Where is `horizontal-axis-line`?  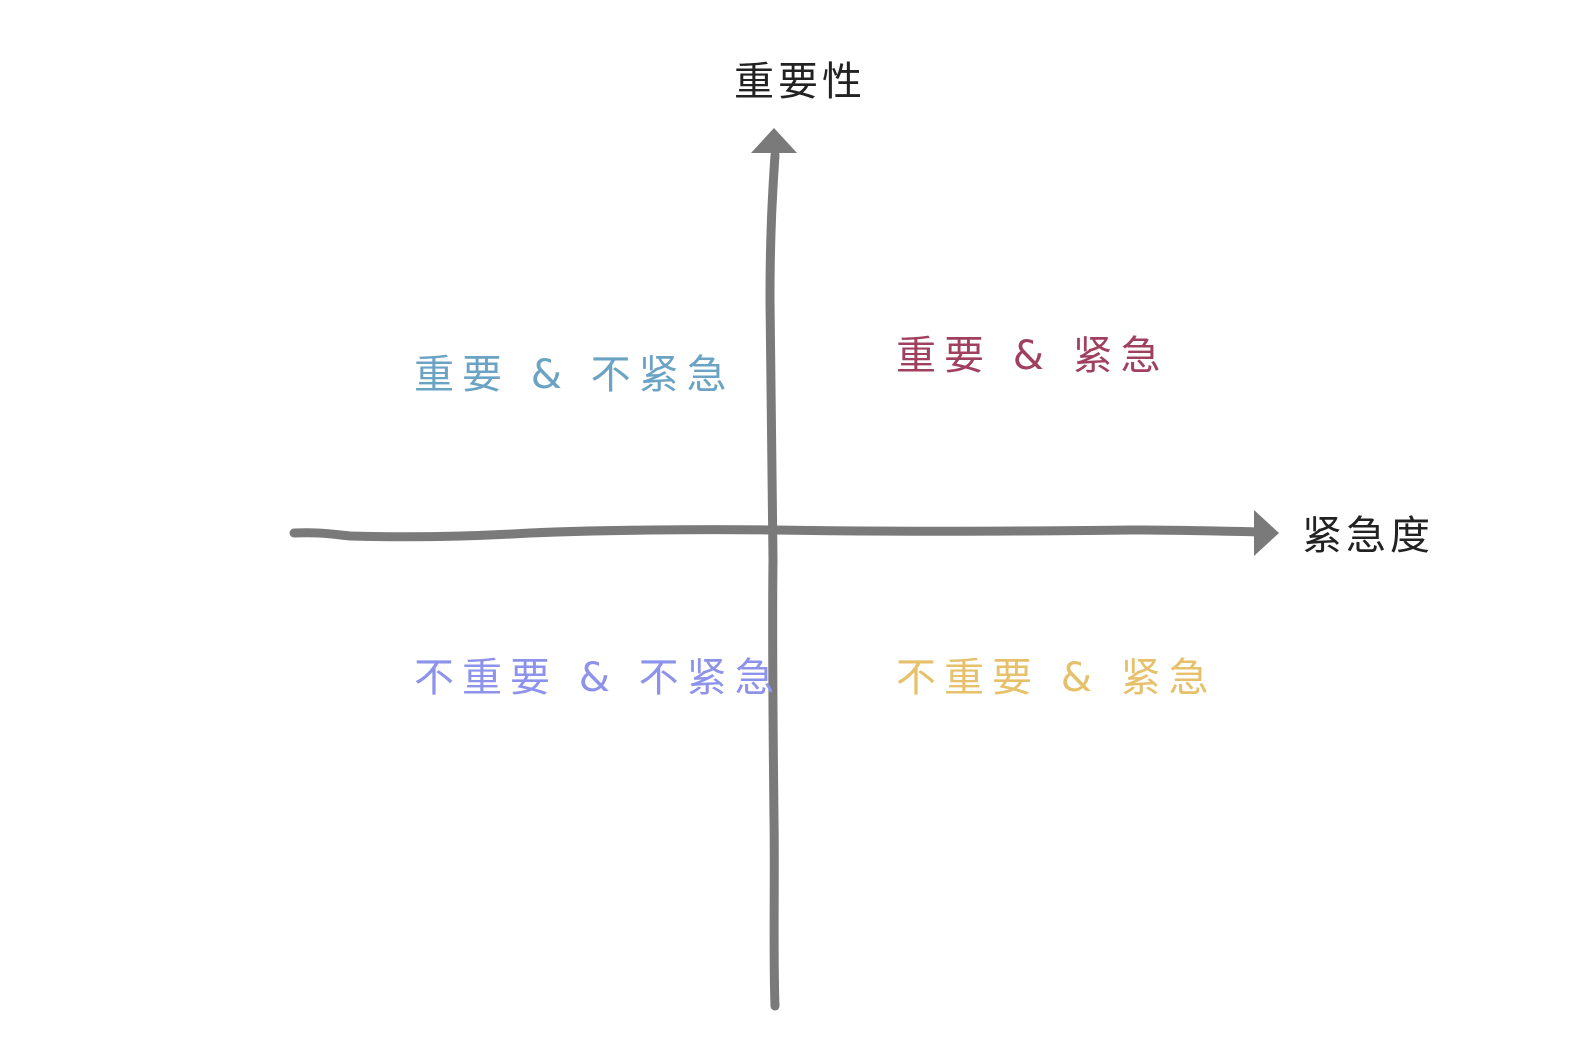
horizontal-axis-line is located at coordinates (777, 533).